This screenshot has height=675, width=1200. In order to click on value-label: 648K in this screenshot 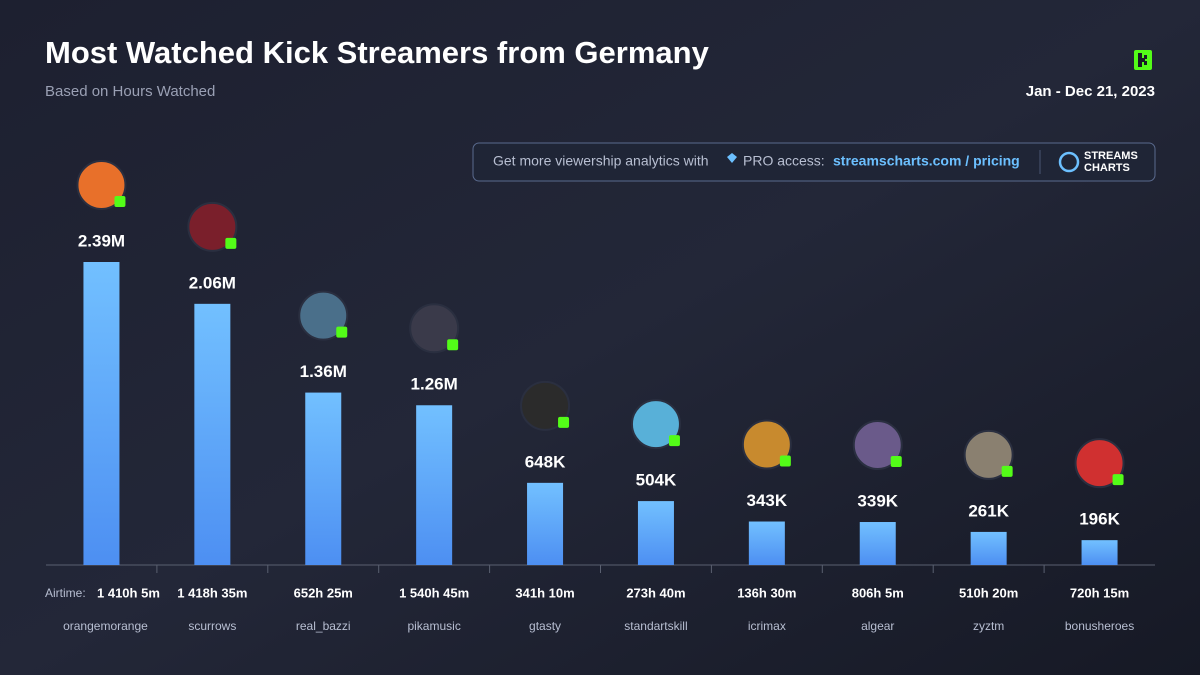, I will do `click(545, 461)`.